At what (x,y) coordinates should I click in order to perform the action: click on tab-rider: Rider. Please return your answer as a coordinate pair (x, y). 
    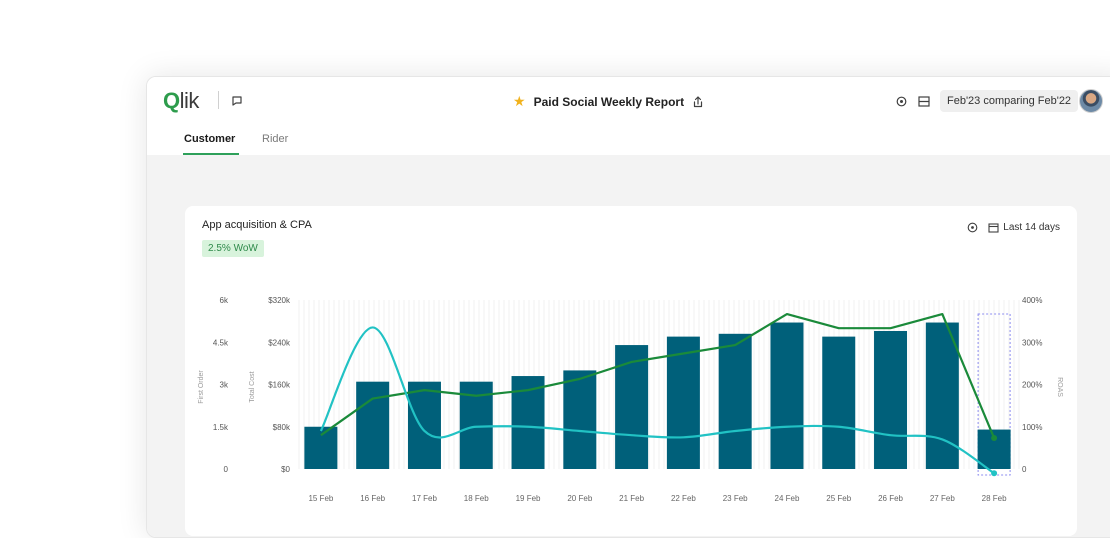
    Looking at the image, I should click on (275, 139).